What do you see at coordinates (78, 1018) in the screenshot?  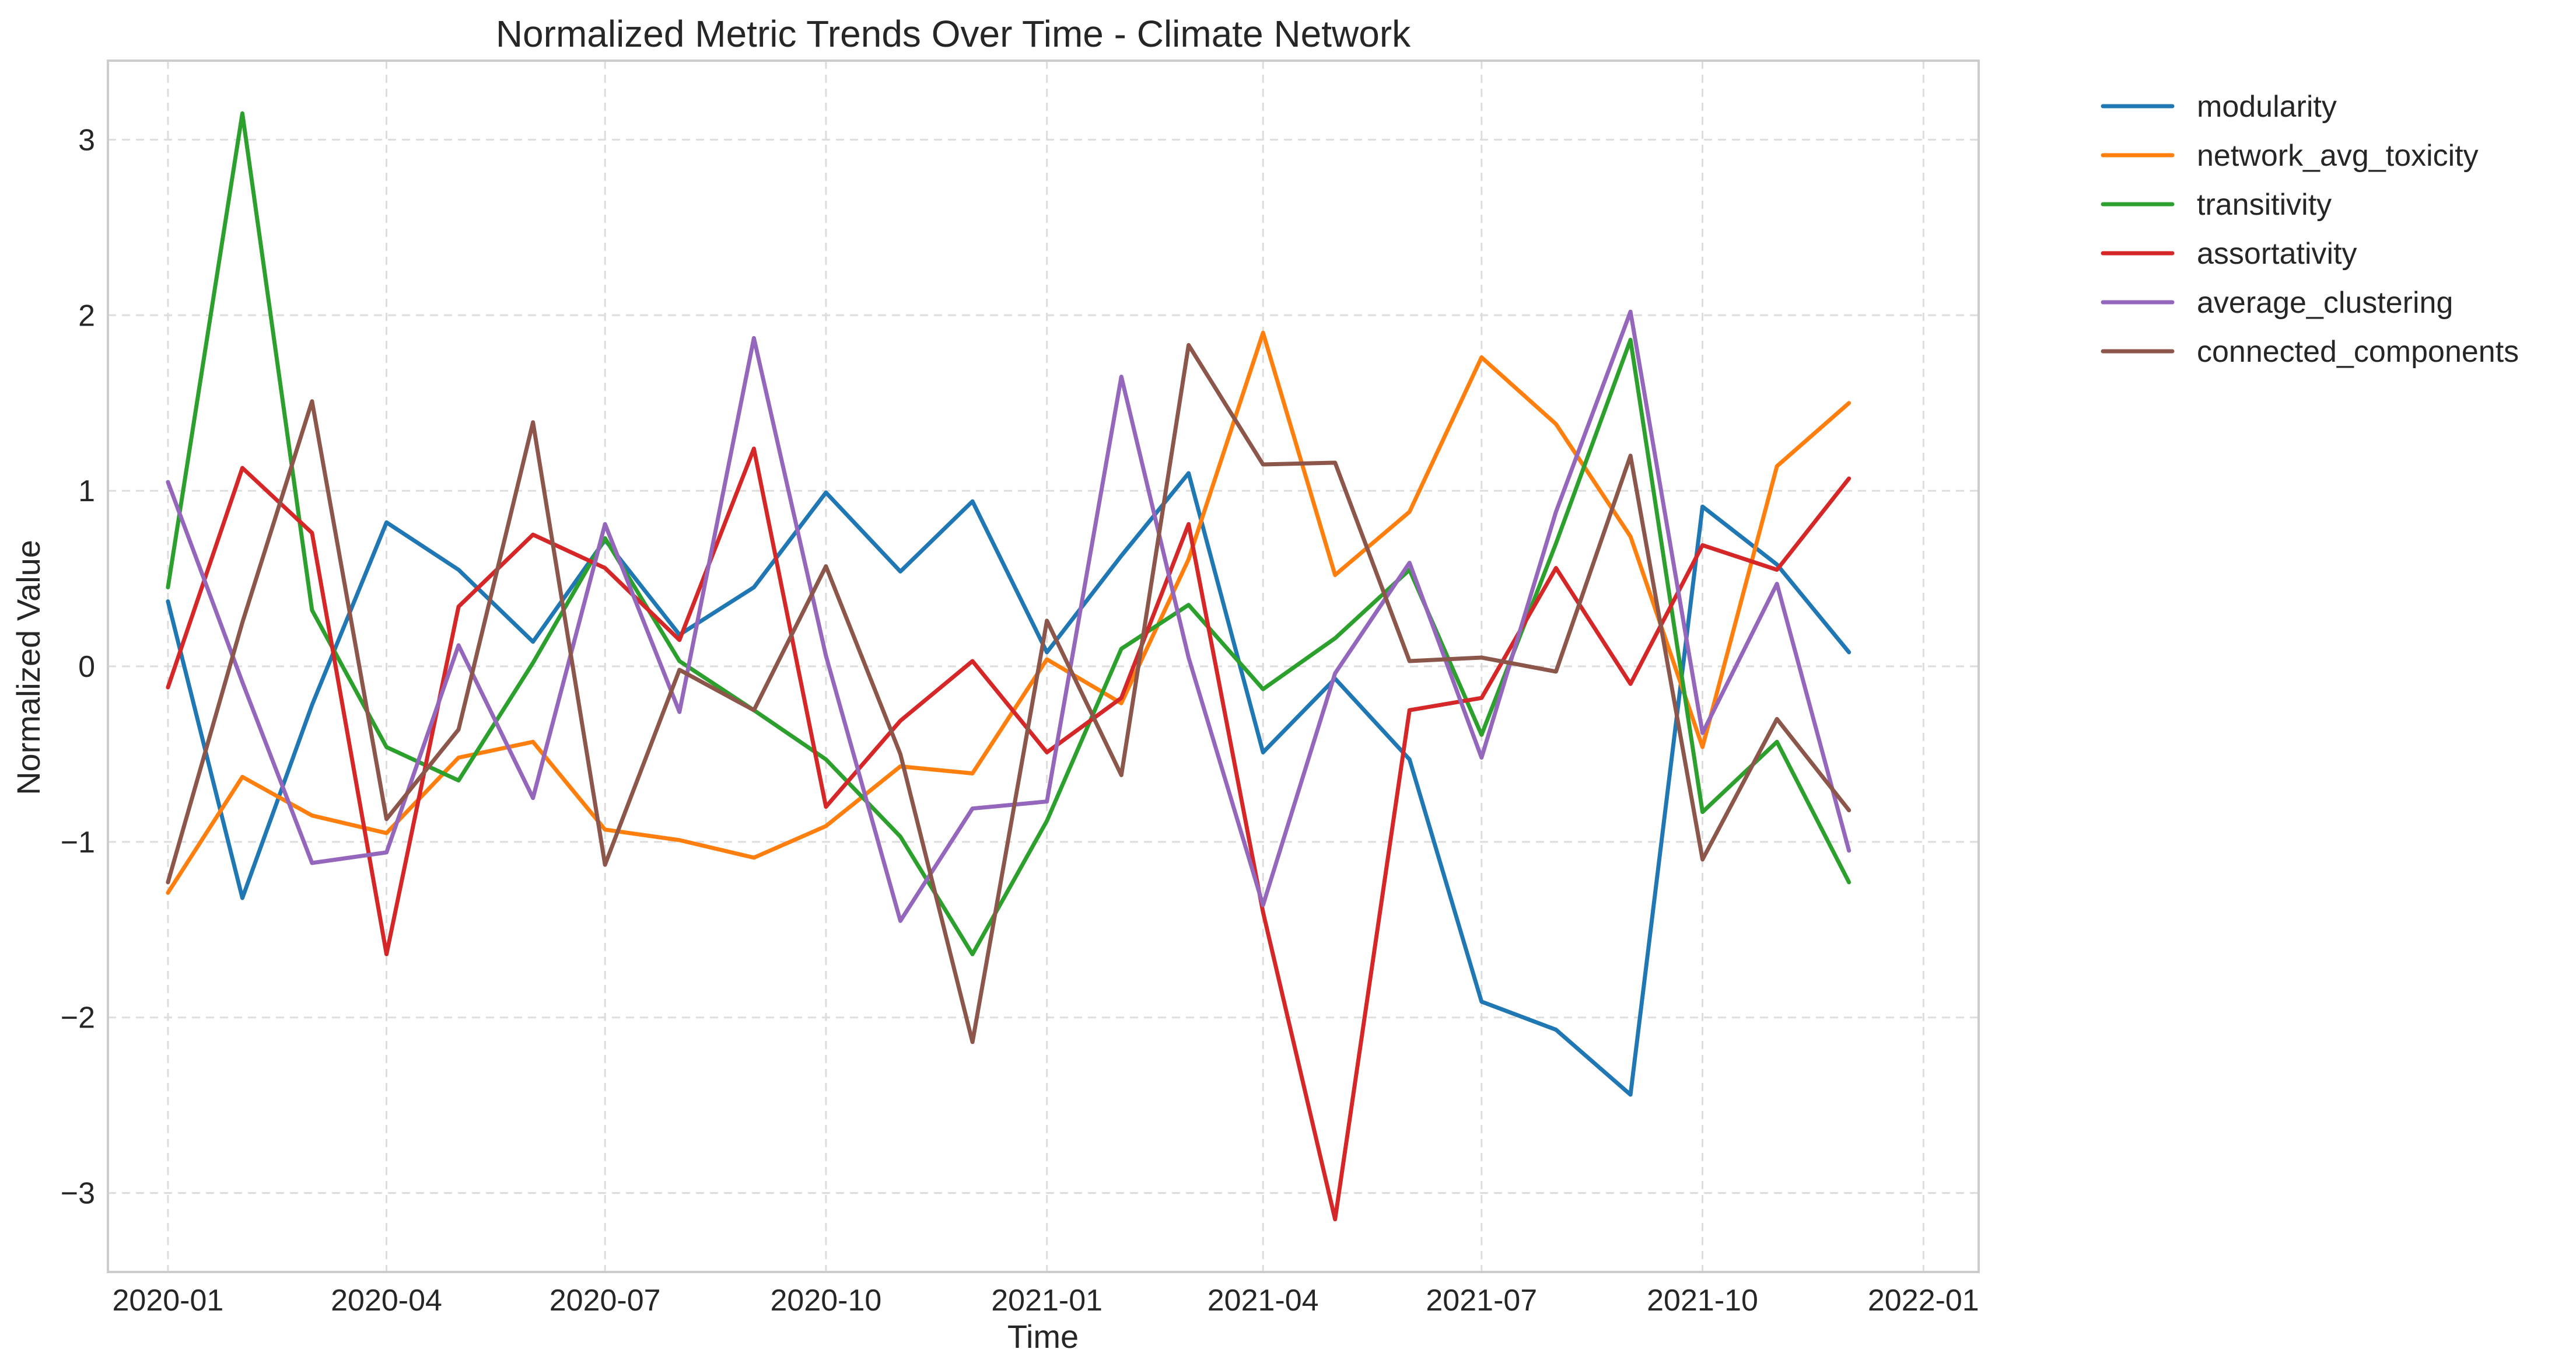 I see `y-tick-label: −2` at bounding box center [78, 1018].